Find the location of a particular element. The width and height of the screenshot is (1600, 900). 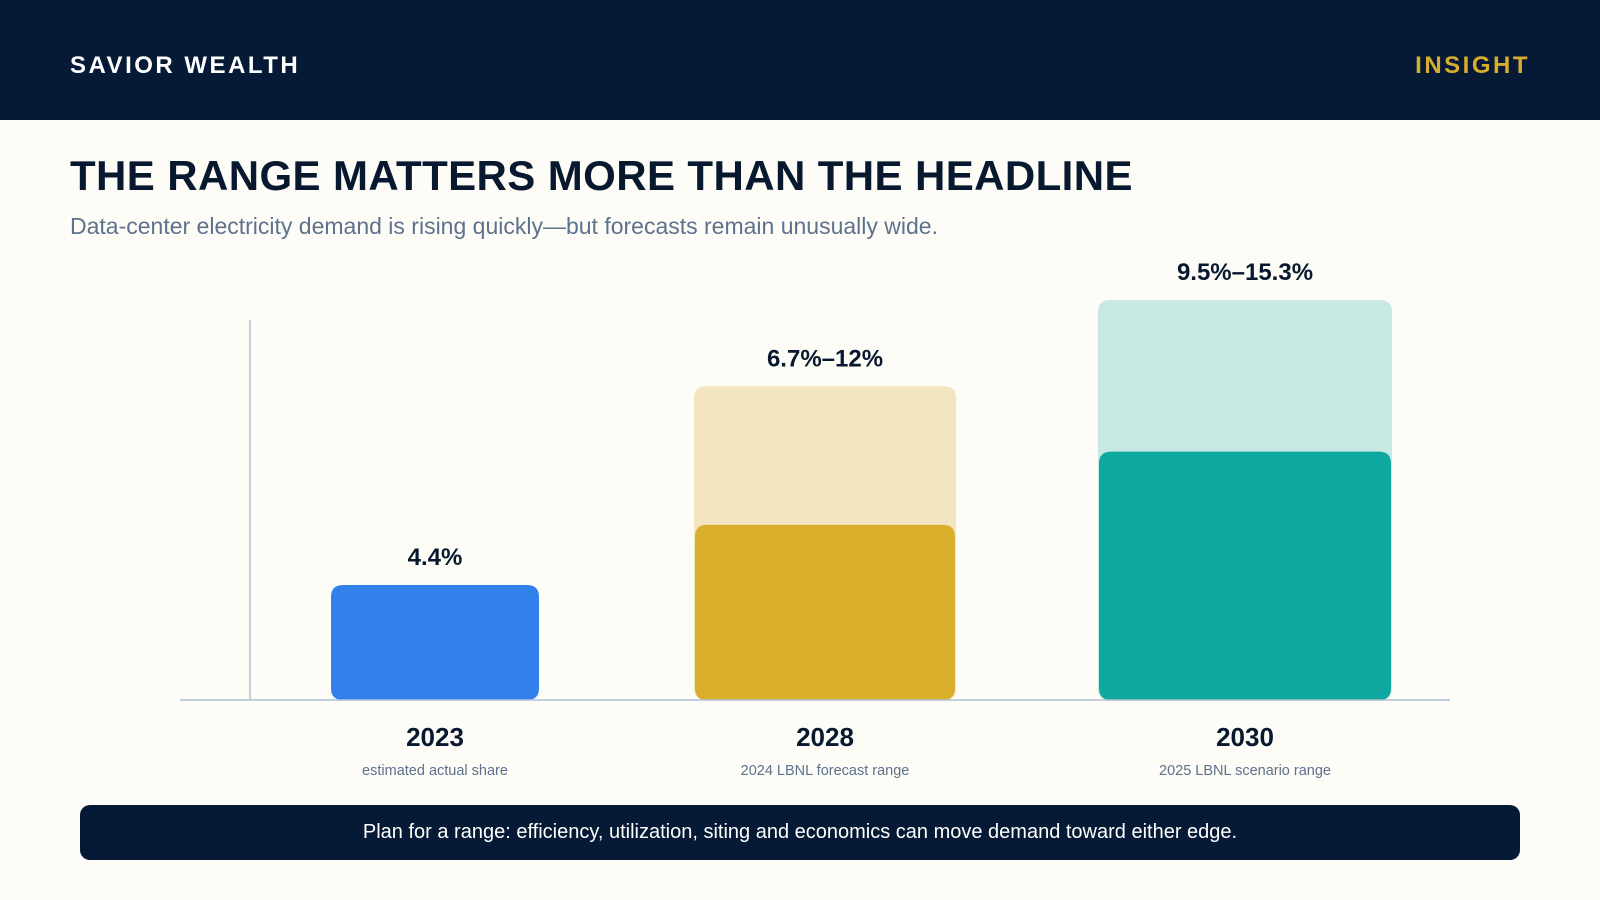

category-note-2030: 2025 LBNL scenario range is located at coordinates (1245, 771).